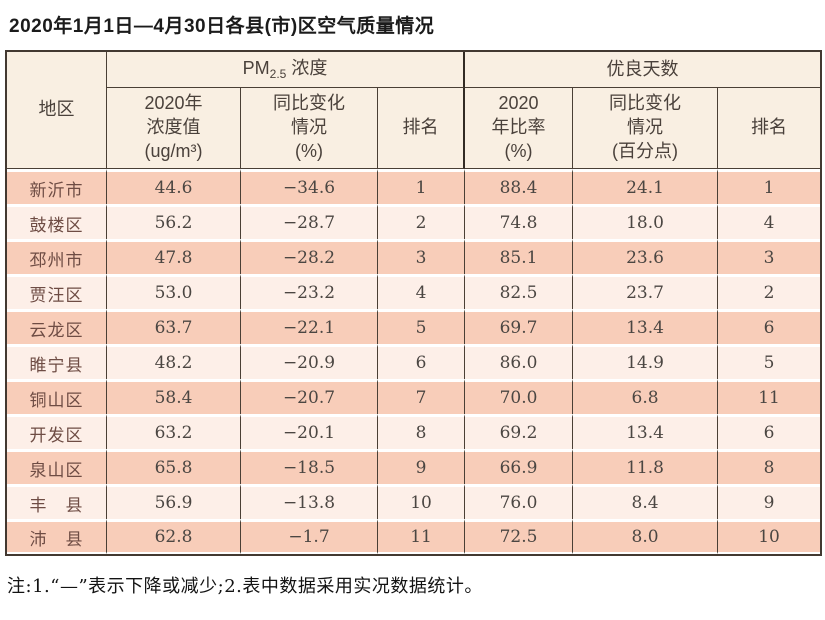  Describe the element at coordinates (222, 26) in the screenshot. I see `page-title: 2020年1月1日—4月30日各县(市)区空气质量情况` at that location.